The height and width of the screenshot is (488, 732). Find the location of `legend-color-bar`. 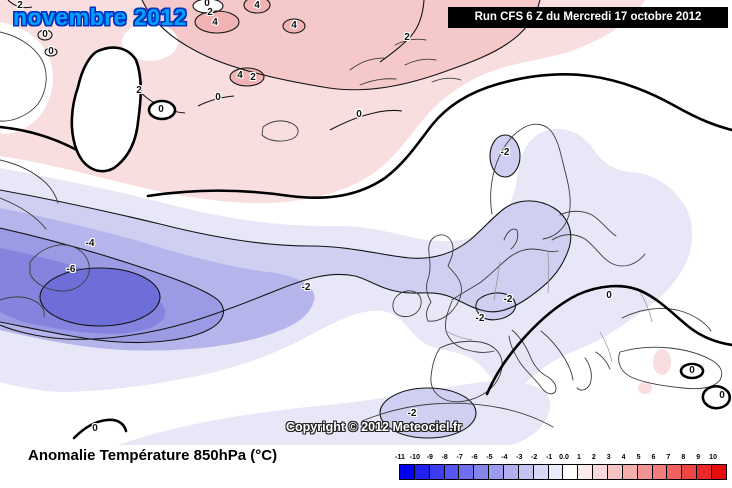

legend-color-bar is located at coordinates (563, 472).